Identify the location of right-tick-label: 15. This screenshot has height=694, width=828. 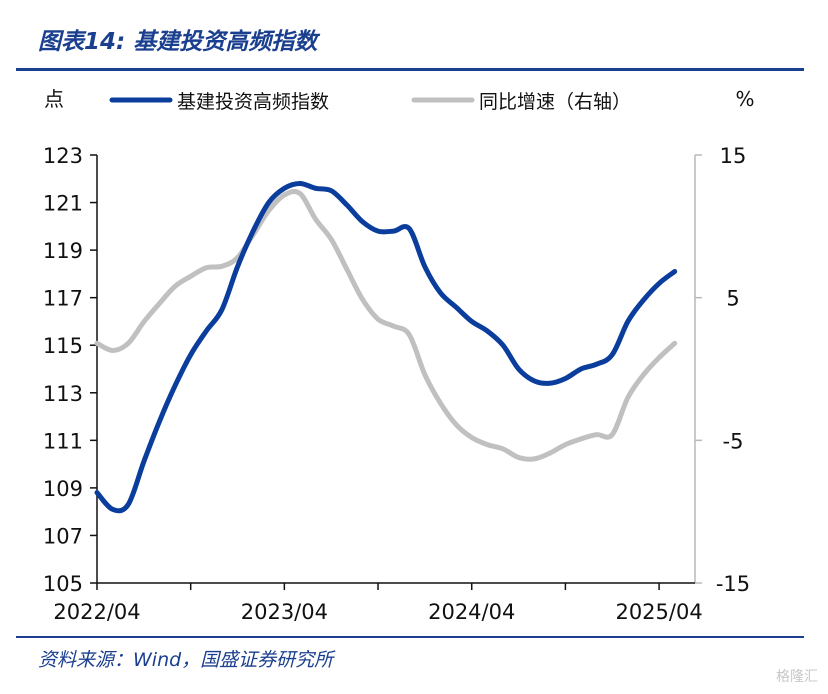
(733, 156).